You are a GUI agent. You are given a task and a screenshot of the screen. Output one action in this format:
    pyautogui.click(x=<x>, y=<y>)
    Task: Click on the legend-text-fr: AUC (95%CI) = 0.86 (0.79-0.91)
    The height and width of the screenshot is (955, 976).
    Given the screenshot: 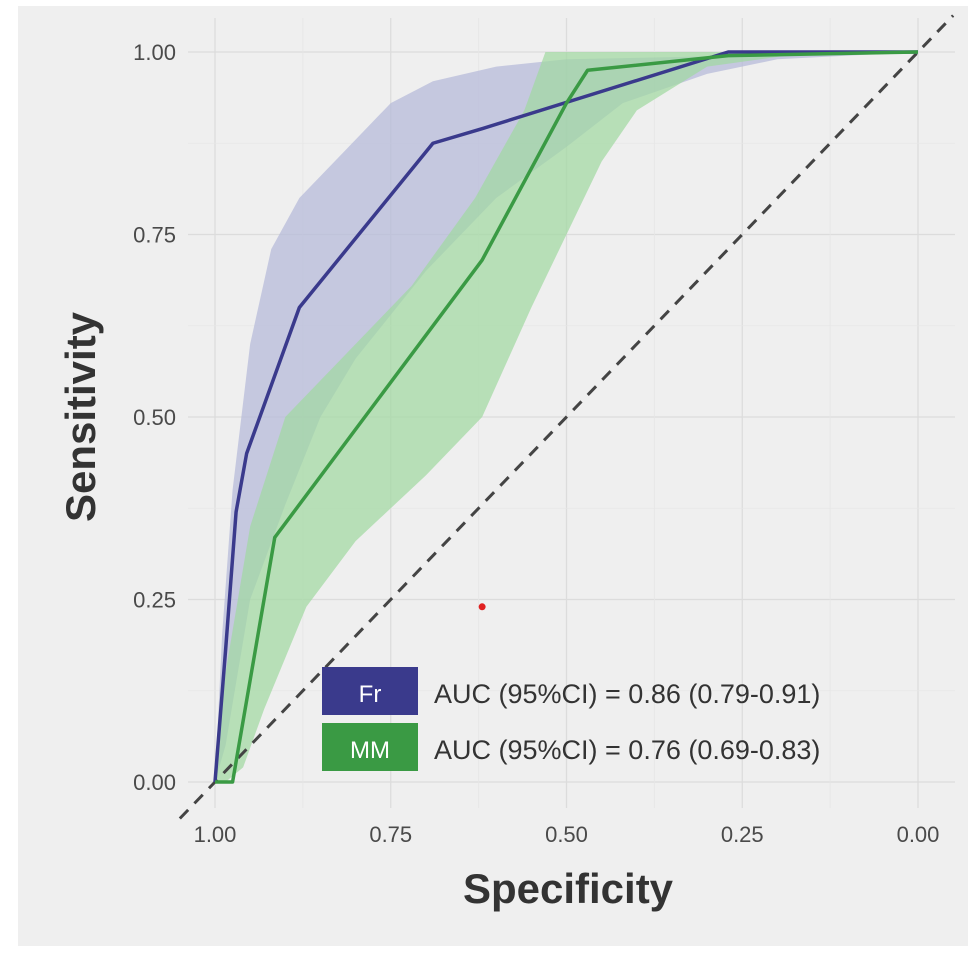 What is the action you would take?
    pyautogui.click(x=627, y=694)
    